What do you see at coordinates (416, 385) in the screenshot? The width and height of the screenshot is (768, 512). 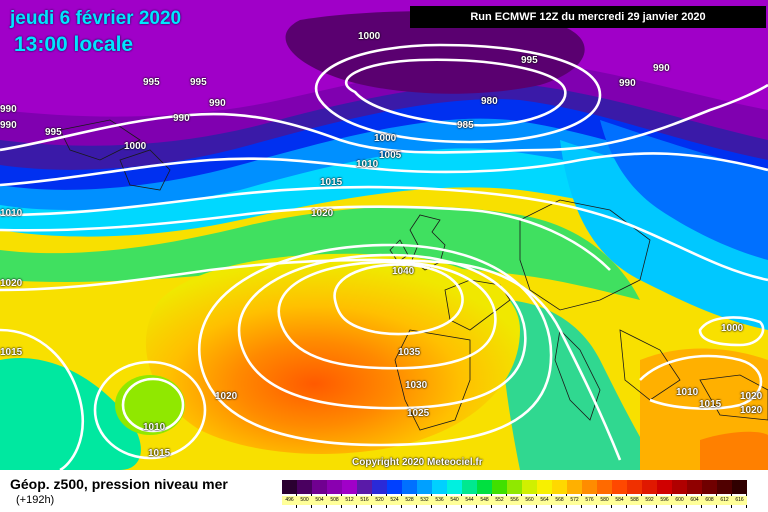 I see `isobar-label: 1030` at bounding box center [416, 385].